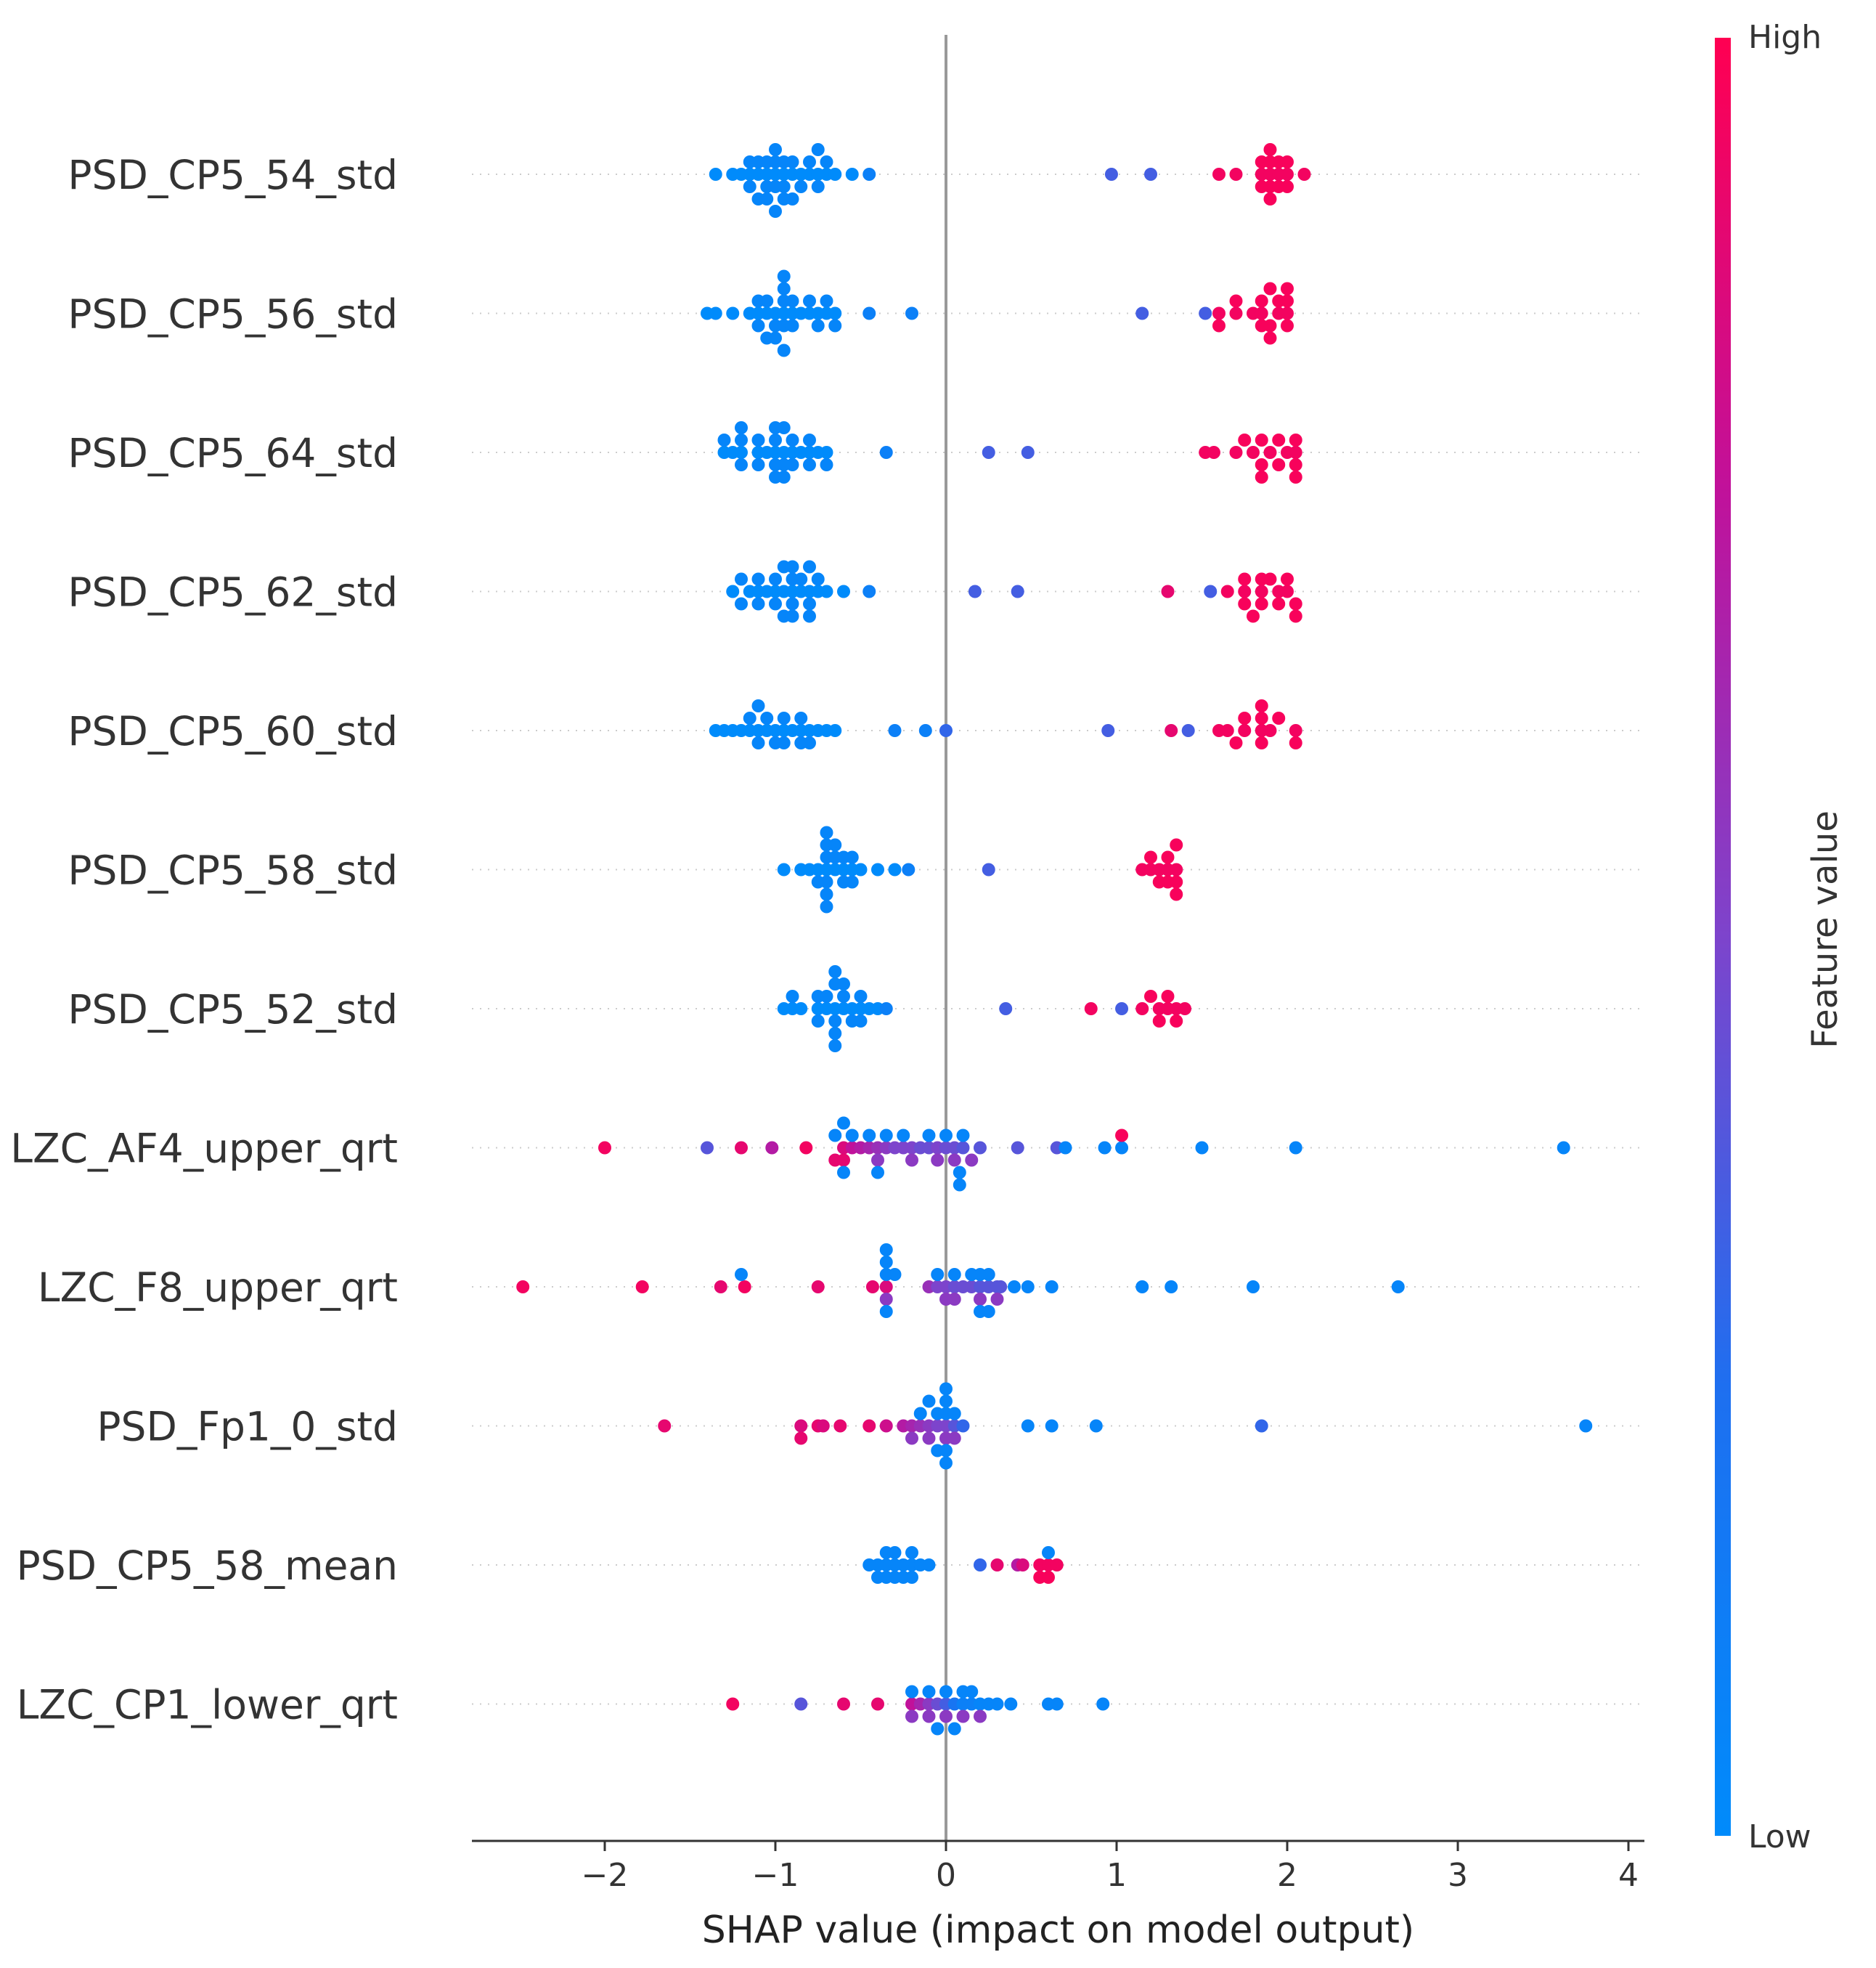  What do you see at coordinates (233, 314) in the screenshot?
I see `feature-label: PSD_CP5_56_std` at bounding box center [233, 314].